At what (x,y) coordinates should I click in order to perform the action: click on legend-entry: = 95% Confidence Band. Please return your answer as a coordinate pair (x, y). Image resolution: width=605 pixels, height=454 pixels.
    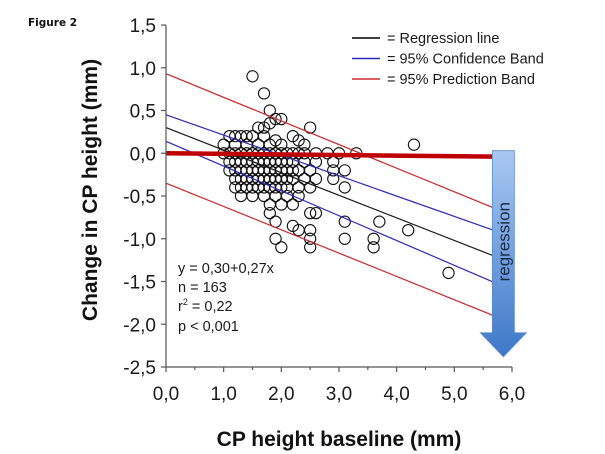
    Looking at the image, I should click on (448, 60).